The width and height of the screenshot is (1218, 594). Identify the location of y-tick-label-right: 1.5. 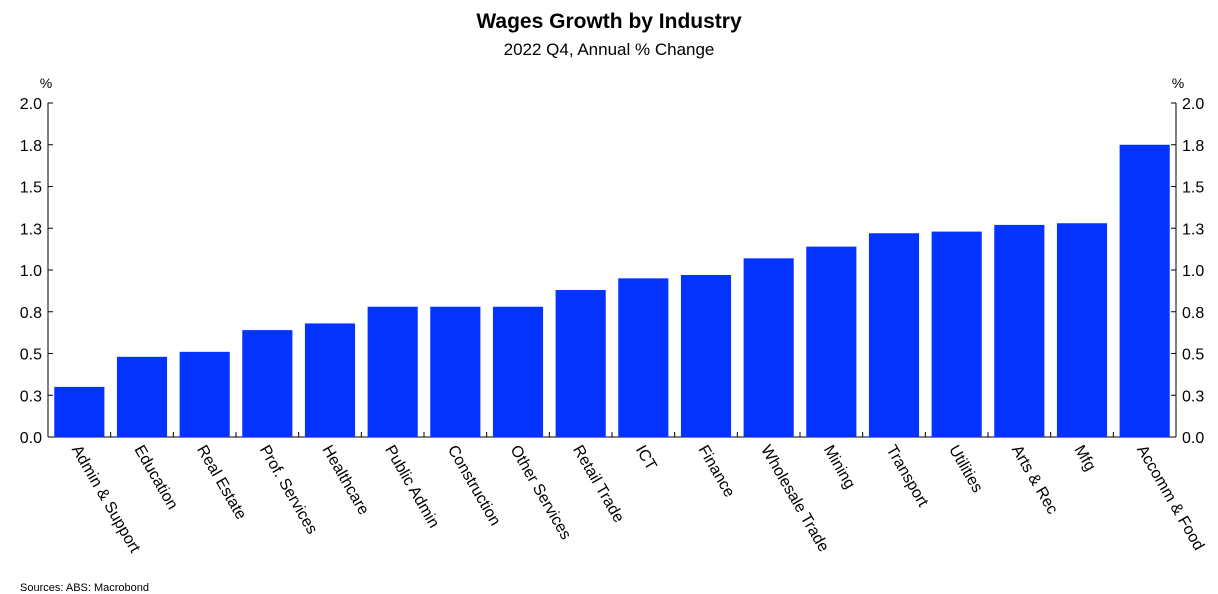
(1193, 188).